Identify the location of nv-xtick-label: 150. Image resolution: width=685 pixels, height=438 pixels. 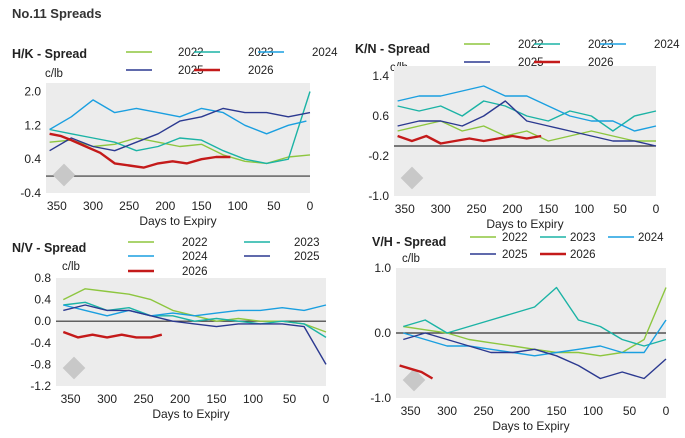
(217, 399).